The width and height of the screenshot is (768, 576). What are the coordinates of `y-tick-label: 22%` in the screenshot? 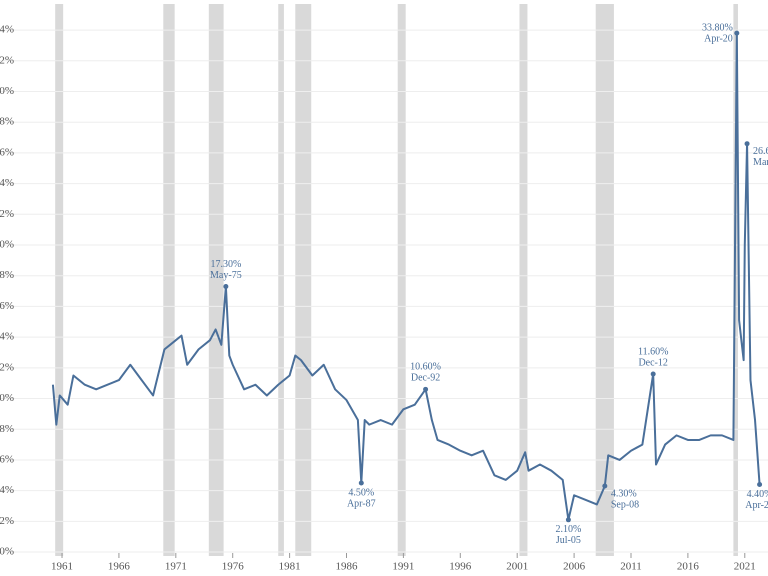 It's located at (7, 214).